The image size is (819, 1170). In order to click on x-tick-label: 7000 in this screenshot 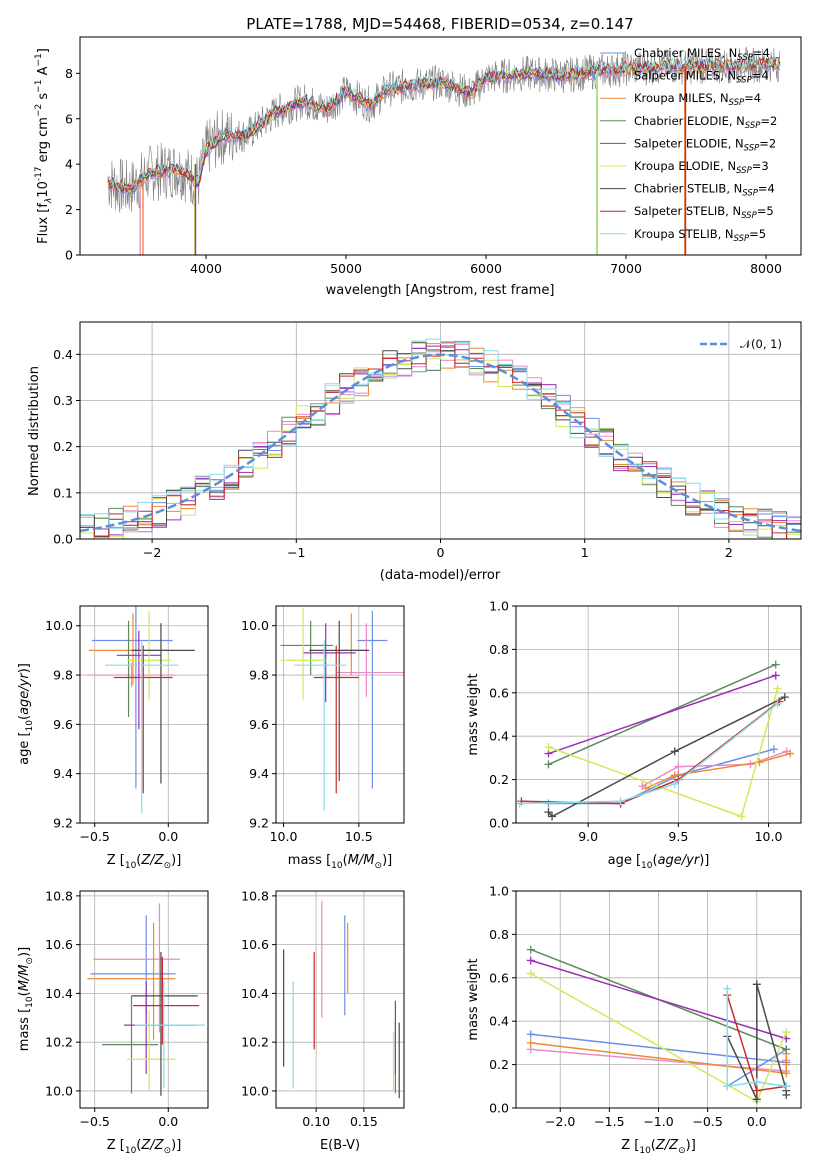, I will do `click(626, 268)`.